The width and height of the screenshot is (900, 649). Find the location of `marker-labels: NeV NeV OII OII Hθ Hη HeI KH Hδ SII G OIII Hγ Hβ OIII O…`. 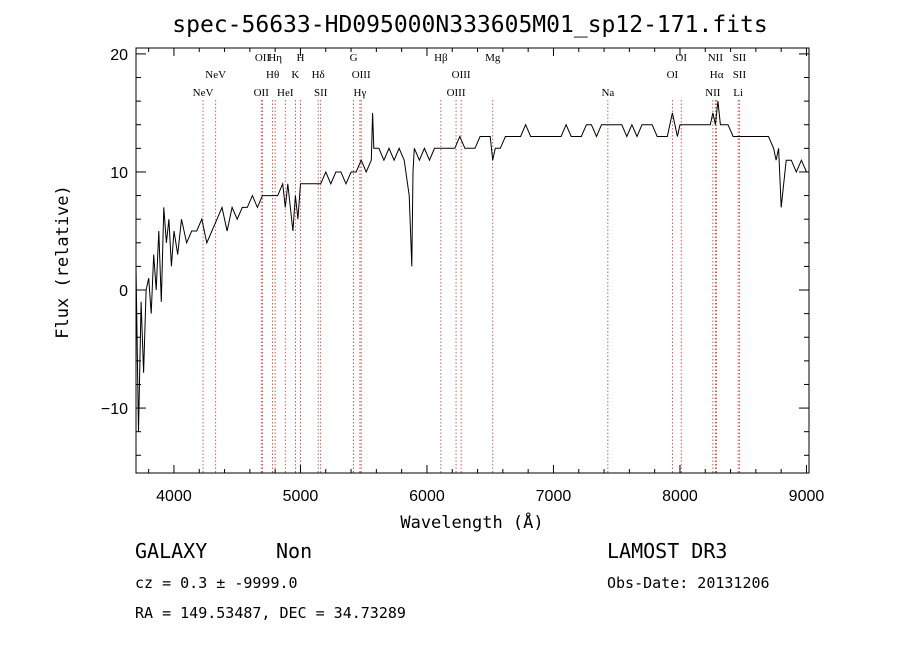

marker-labels: NeV NeV OII OII Hθ Hη HeI KH Hδ SII G OIII Hγ Hβ OIII O… is located at coordinates (470, 75).